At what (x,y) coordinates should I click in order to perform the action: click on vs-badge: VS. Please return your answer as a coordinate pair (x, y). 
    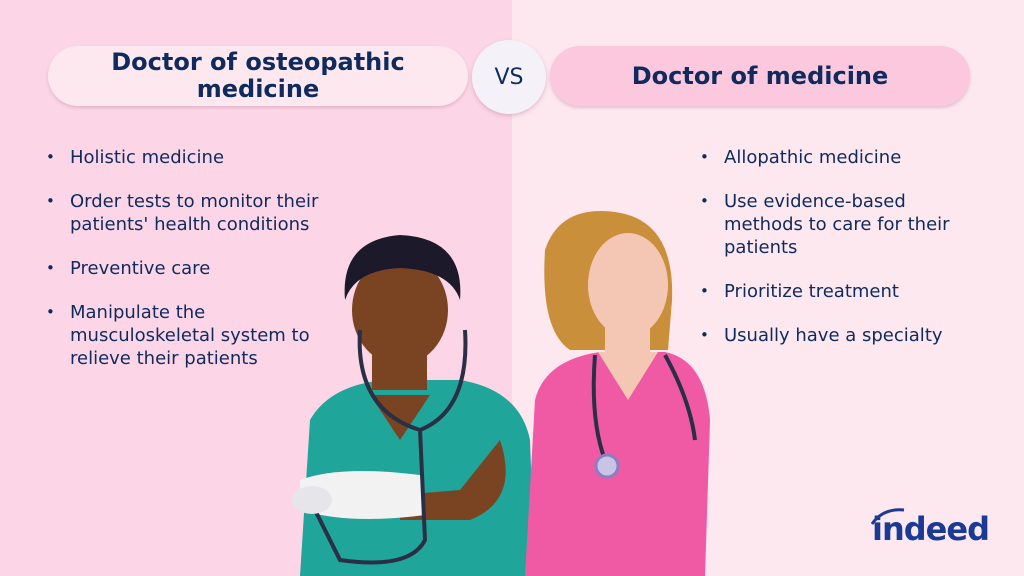
    Looking at the image, I should click on (509, 77).